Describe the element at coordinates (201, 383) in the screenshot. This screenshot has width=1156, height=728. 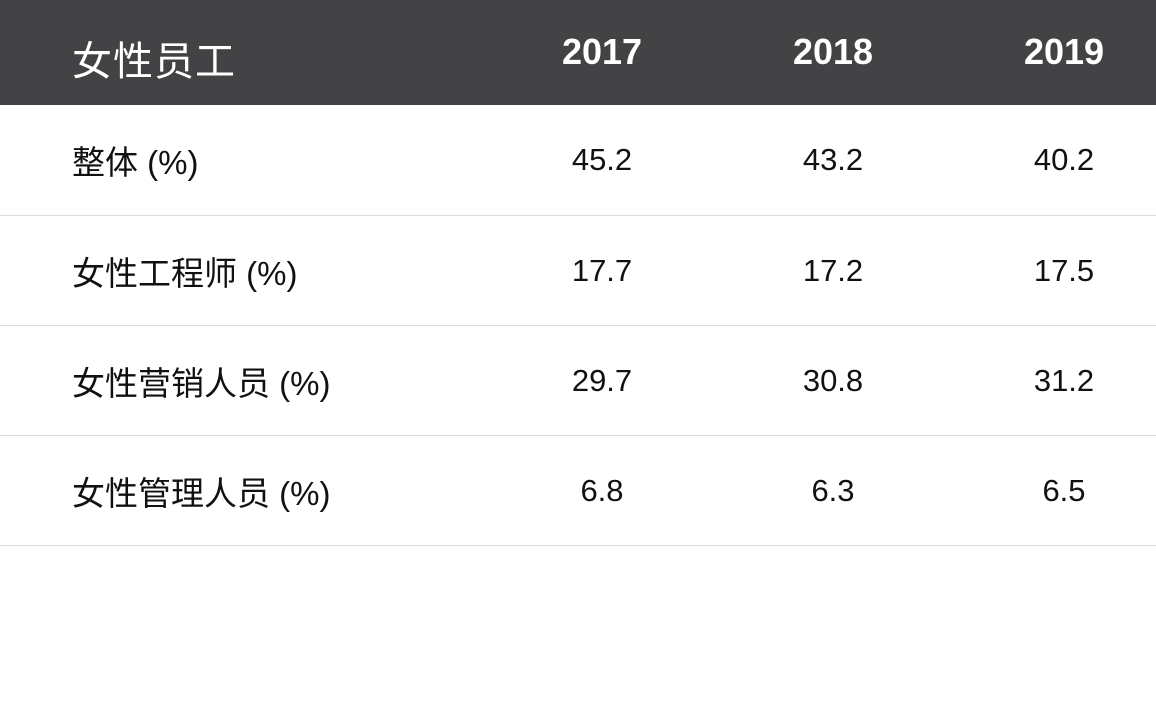
I see `row-label: 女性营销人员 (%)` at that location.